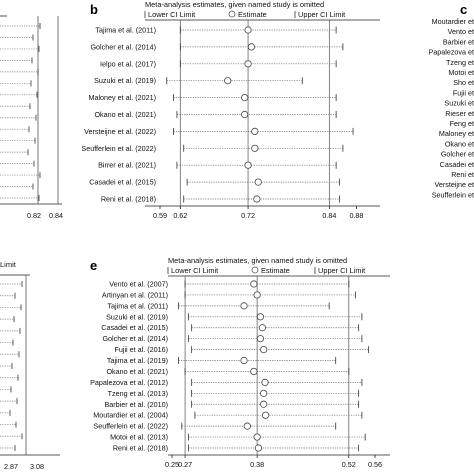 This screenshot has width=474, height=474. I want to click on axis-tick-label: 0.84, so click(329, 215).